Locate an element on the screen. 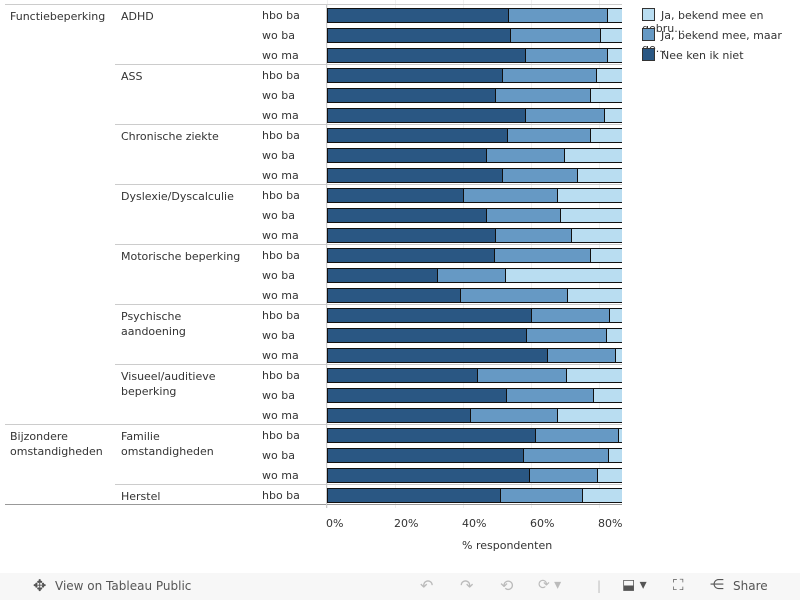 The height and width of the screenshot is (600, 800). subcategory-label: Psychische aandoening is located at coordinates (153, 324).